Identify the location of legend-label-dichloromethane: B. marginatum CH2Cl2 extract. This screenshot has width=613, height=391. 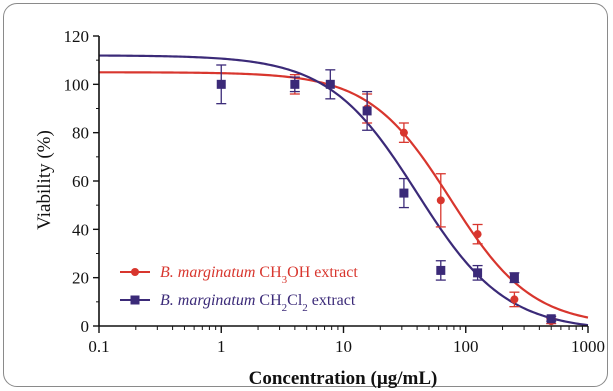
(258, 303).